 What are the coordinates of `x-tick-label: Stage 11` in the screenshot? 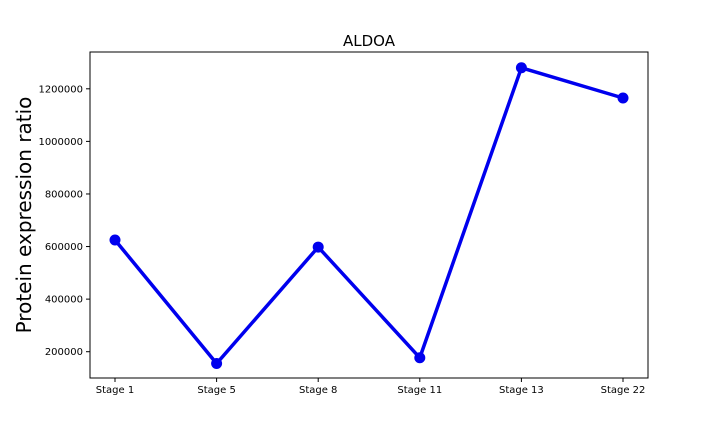 It's located at (419, 390).